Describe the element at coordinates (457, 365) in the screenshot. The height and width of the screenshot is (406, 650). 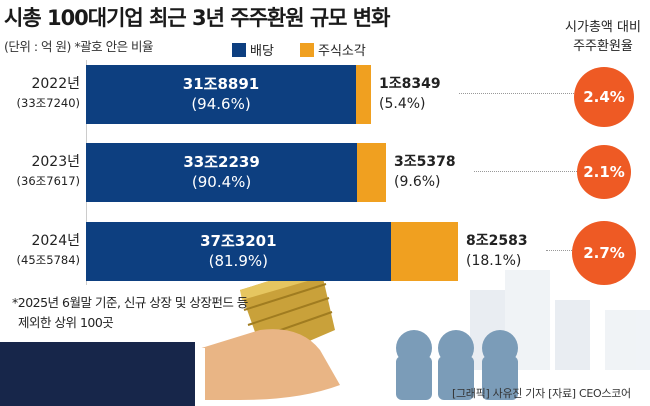
I see `businessmen-icon` at that location.